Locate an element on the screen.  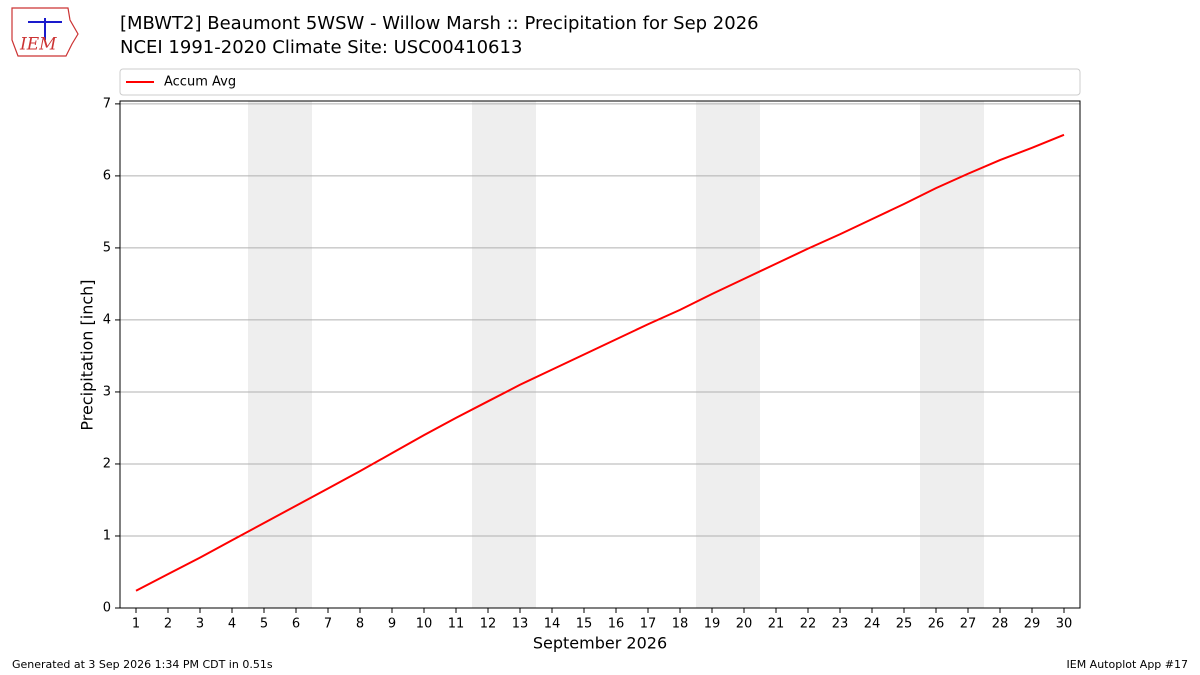
x-tick-label: 6 is located at coordinates (296, 624).